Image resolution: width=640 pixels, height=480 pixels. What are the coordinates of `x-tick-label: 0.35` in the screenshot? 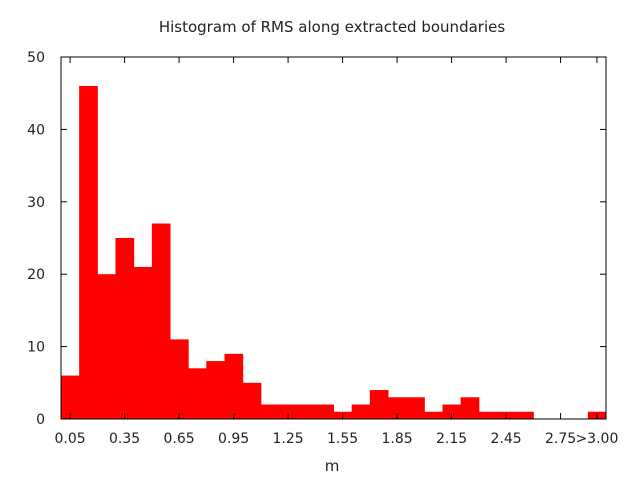 It's located at (124, 439).